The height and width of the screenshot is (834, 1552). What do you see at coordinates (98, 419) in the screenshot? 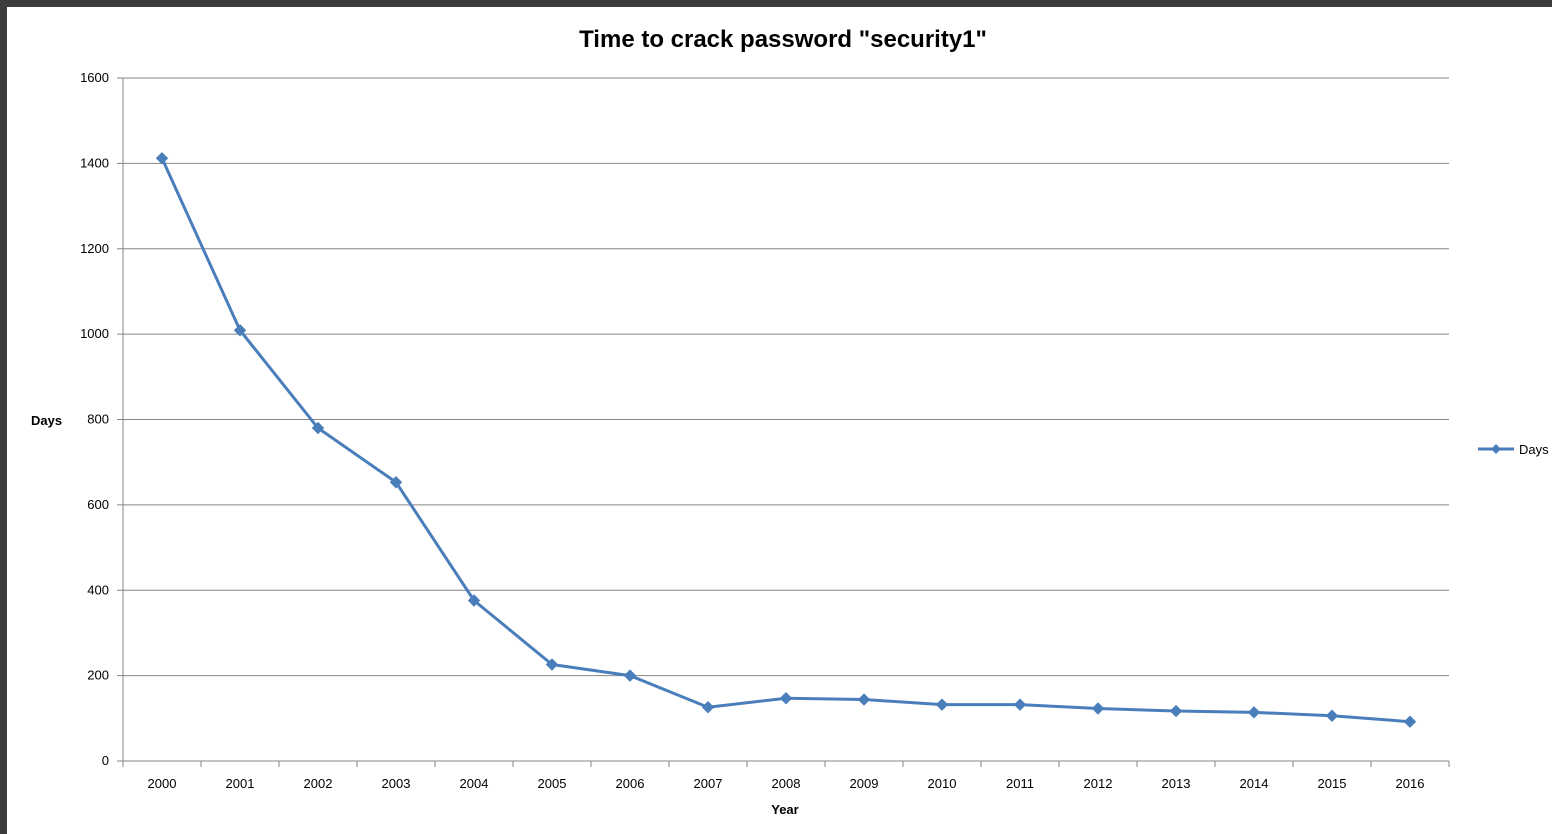
I see `y-tick-label: 800` at bounding box center [98, 419].